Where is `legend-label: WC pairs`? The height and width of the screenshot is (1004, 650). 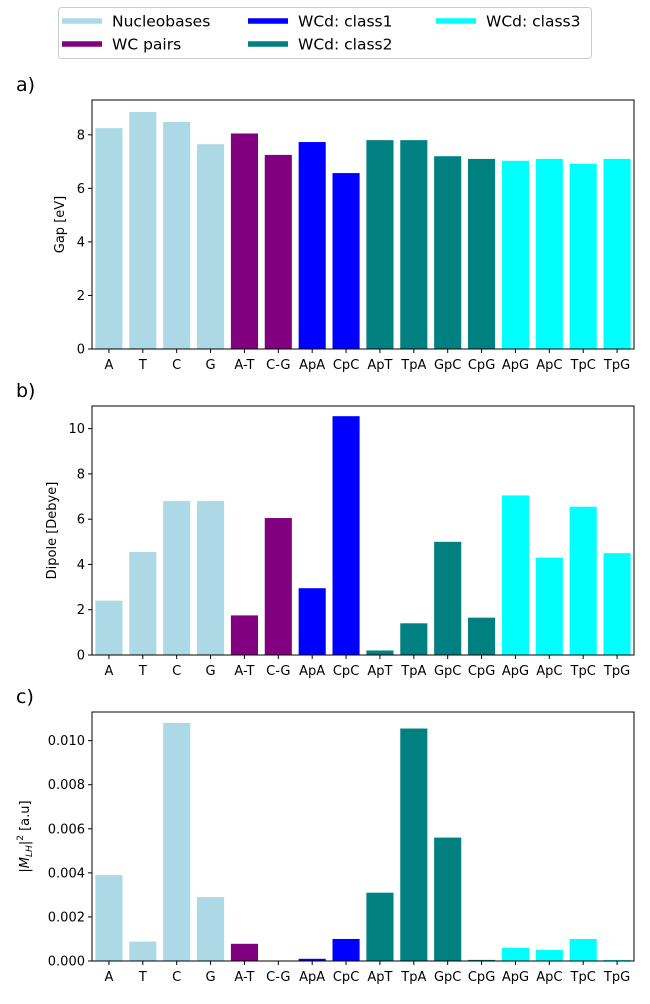
legend-label: WC pairs is located at coordinates (146, 45).